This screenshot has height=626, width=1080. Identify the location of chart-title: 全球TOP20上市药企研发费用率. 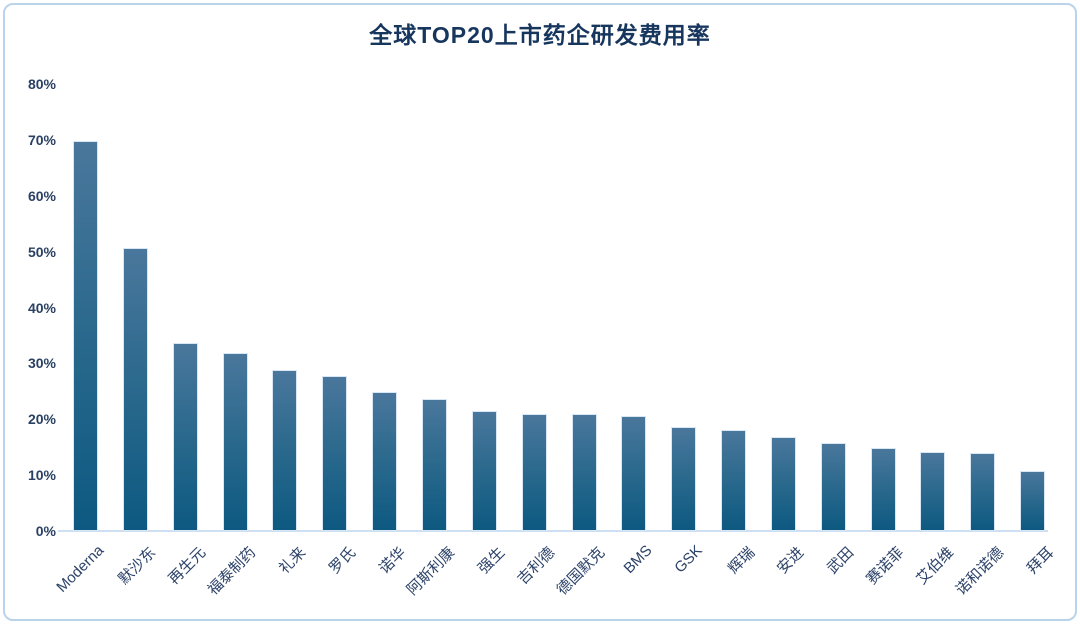
(540, 35).